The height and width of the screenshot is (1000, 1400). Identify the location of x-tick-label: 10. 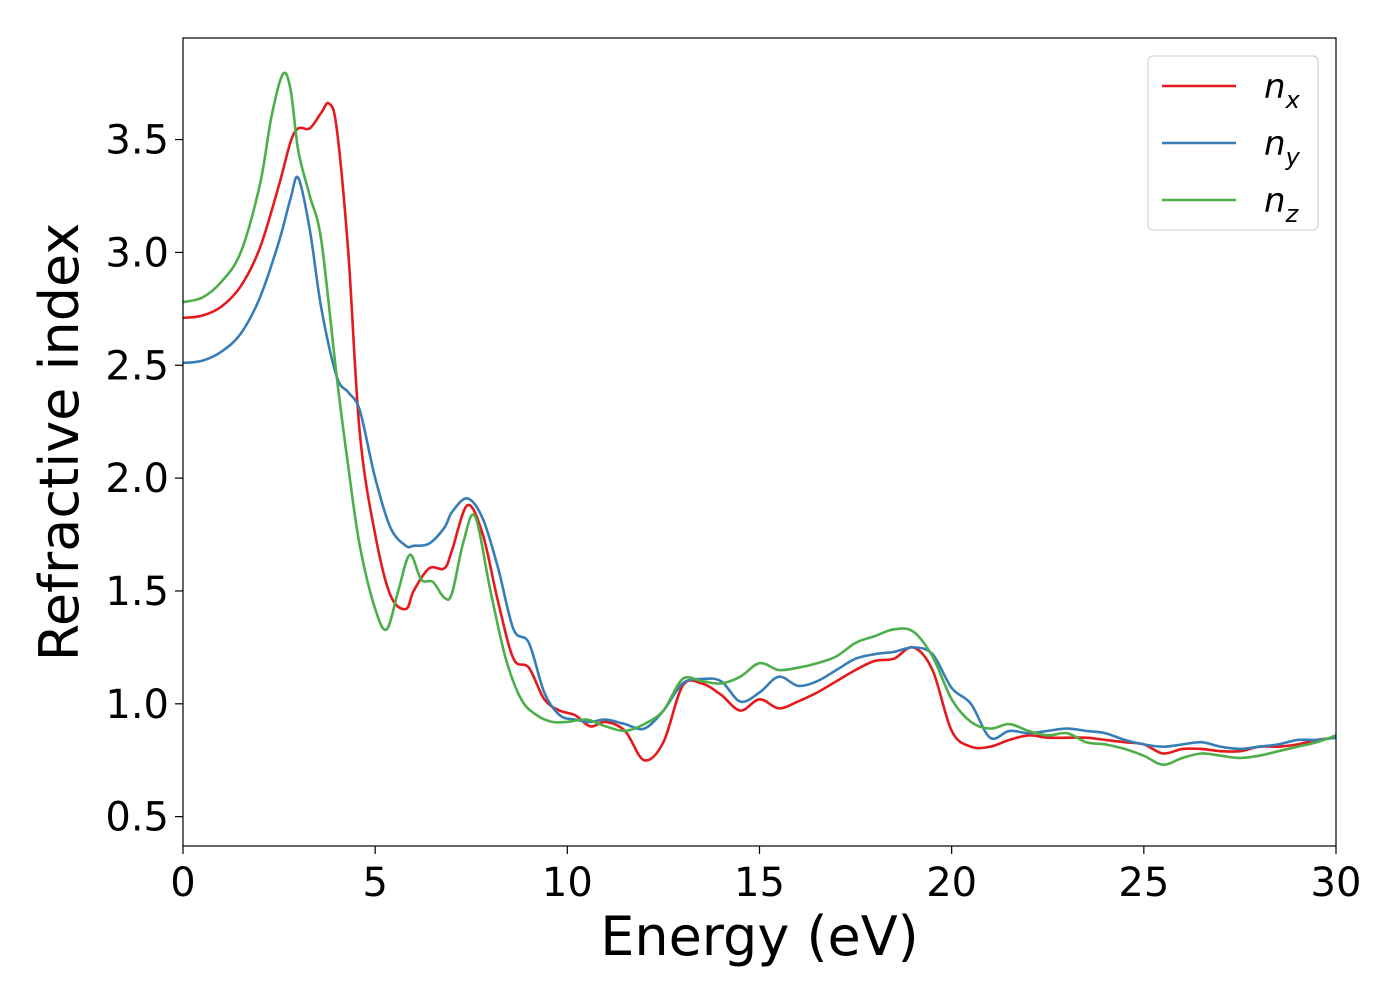
(567, 883).